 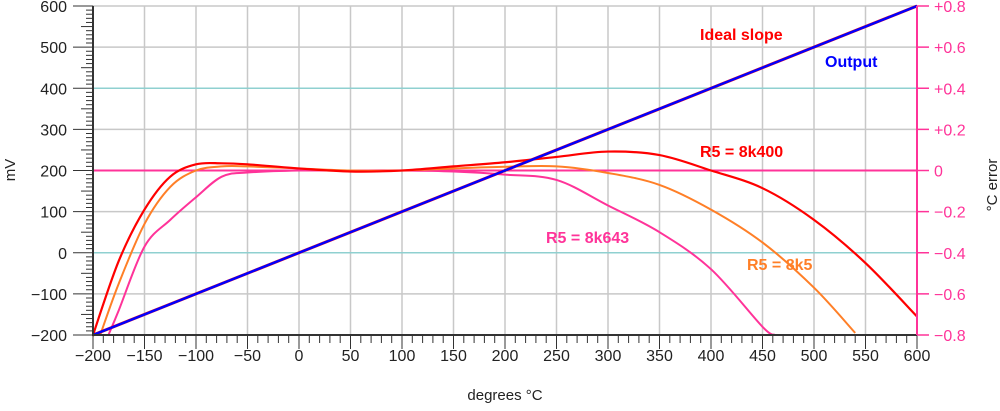 What do you see at coordinates (196, 356) in the screenshot?
I see `x-tick-label: −100` at bounding box center [196, 356].